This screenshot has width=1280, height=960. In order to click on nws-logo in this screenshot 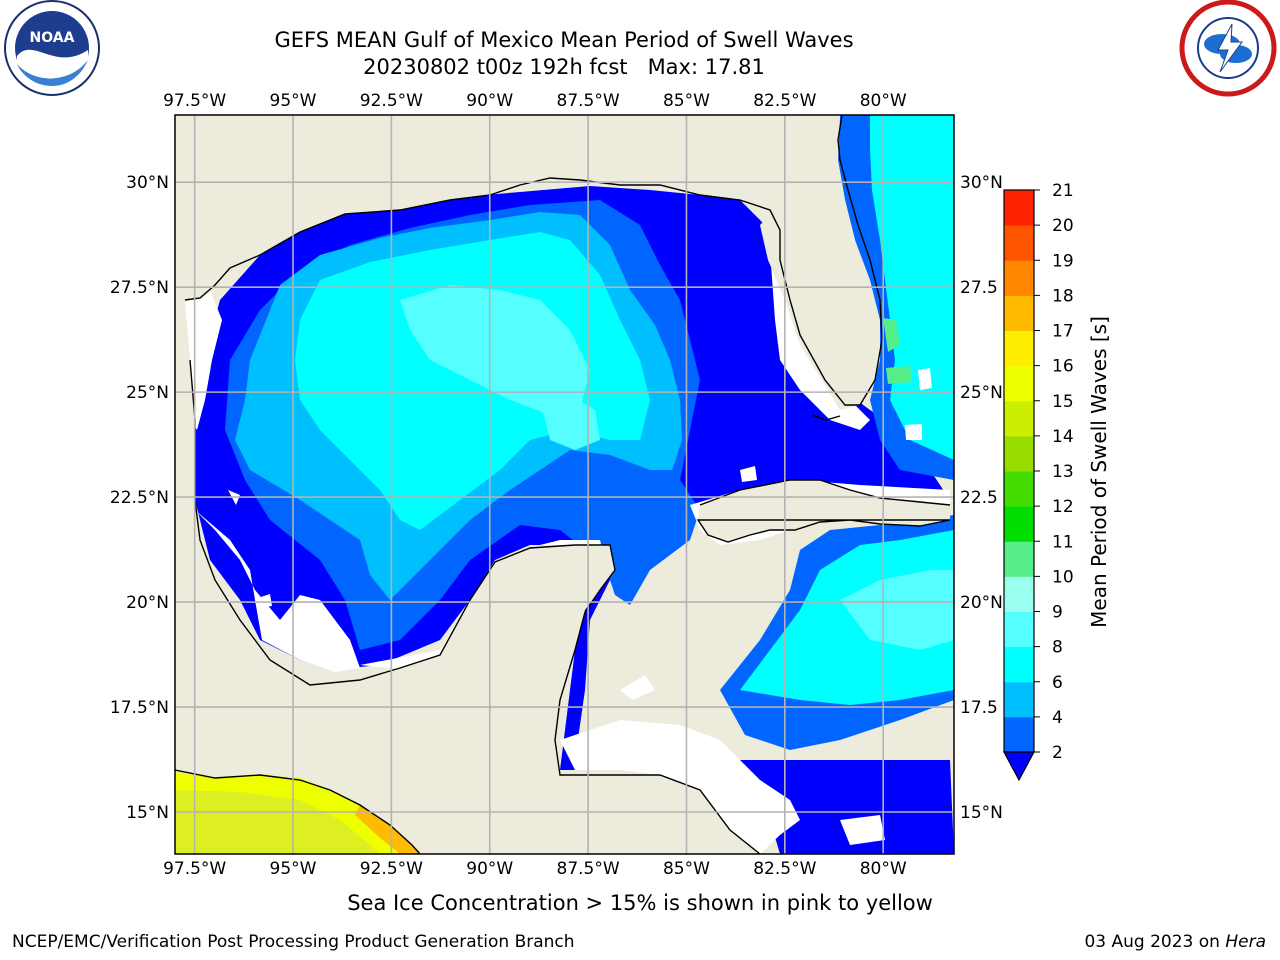, I will do `click(1228, 48)`.